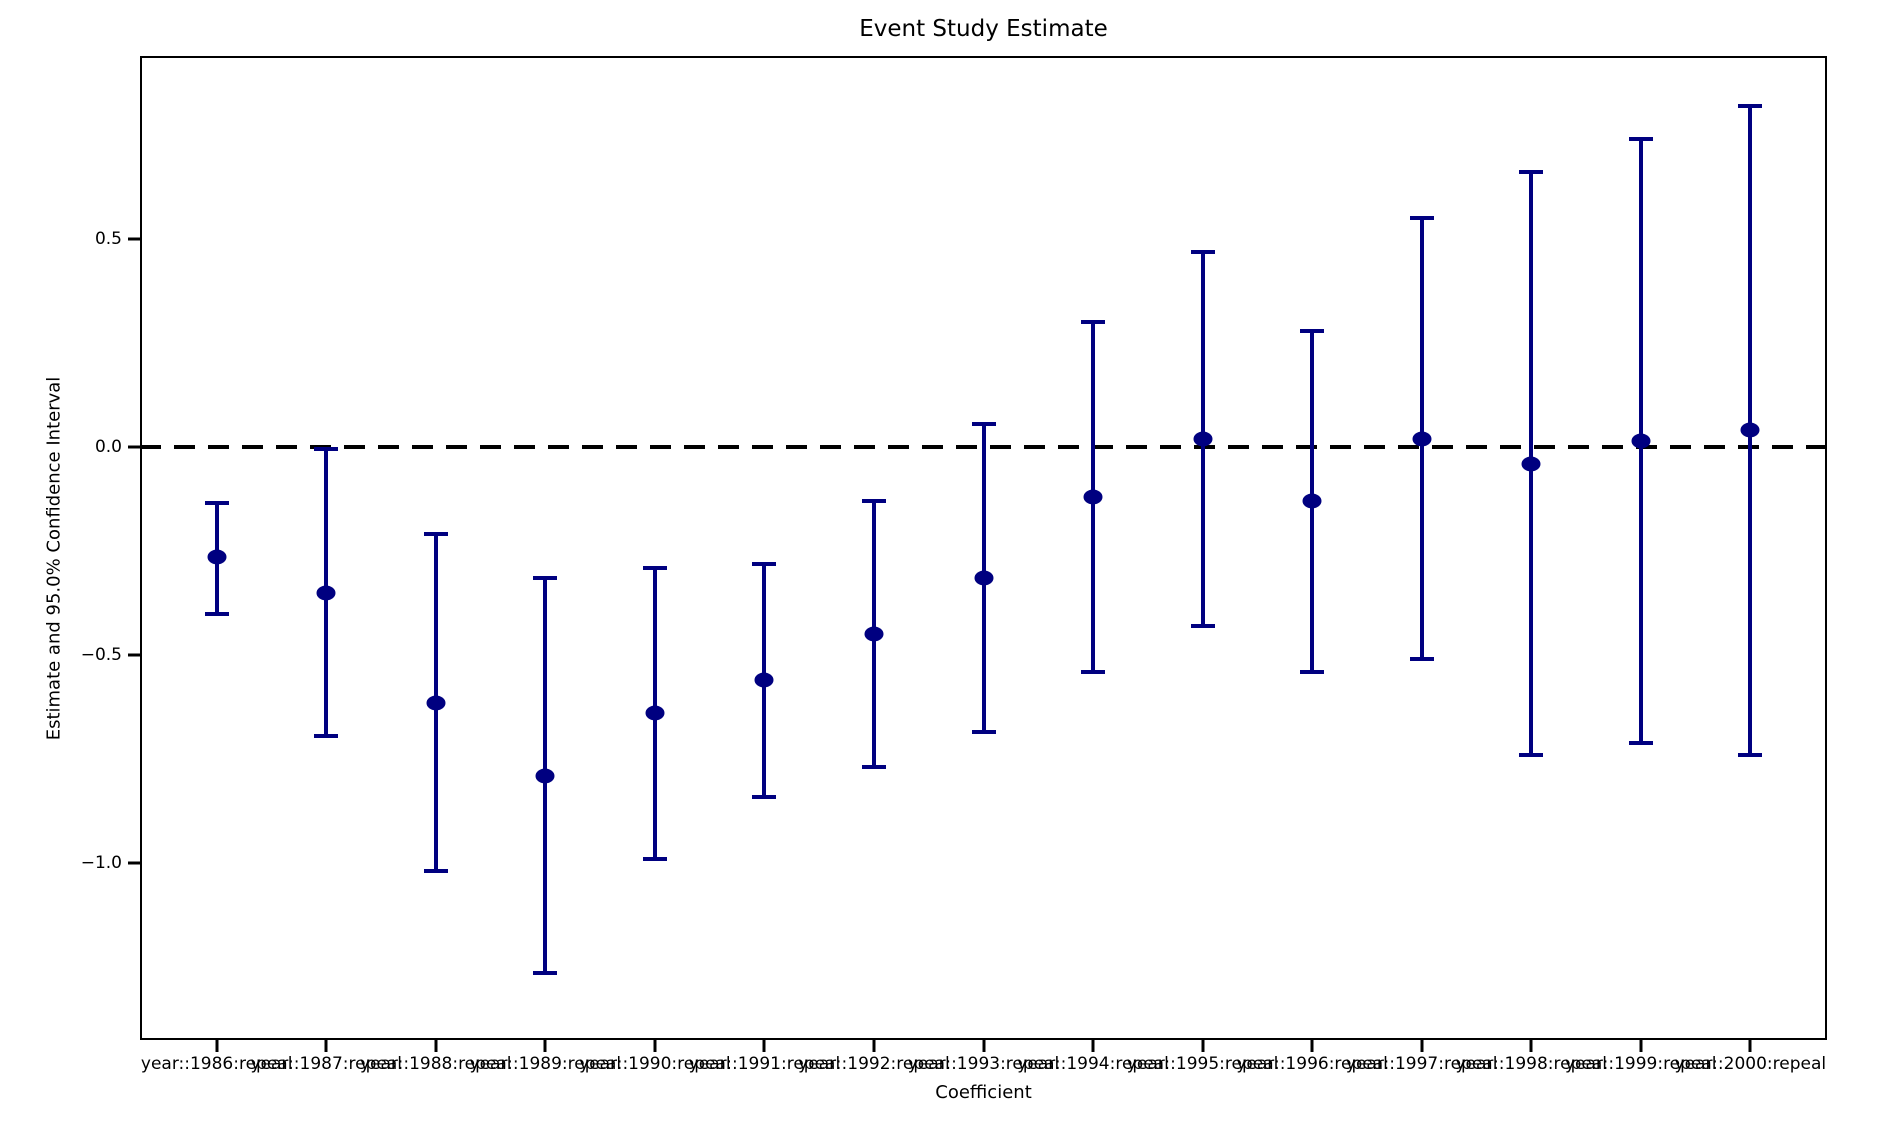 Image resolution: width=1889 pixels, height=1128 pixels. I want to click on y-tick-label: −0.5, so click(101, 655).